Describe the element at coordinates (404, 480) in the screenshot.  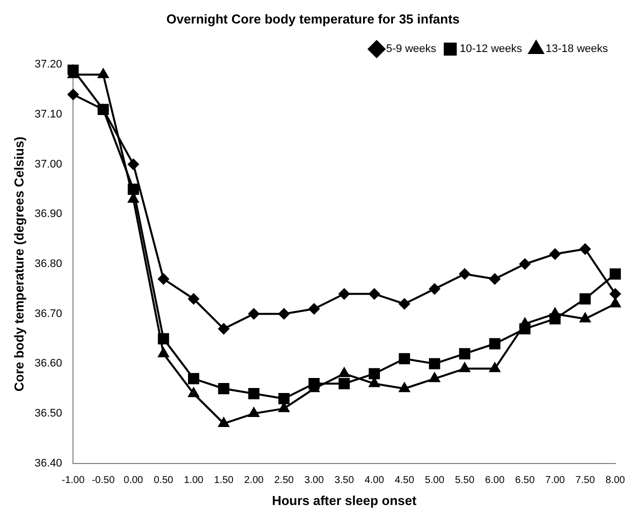
I see `x-tick-label: 4.50` at that location.